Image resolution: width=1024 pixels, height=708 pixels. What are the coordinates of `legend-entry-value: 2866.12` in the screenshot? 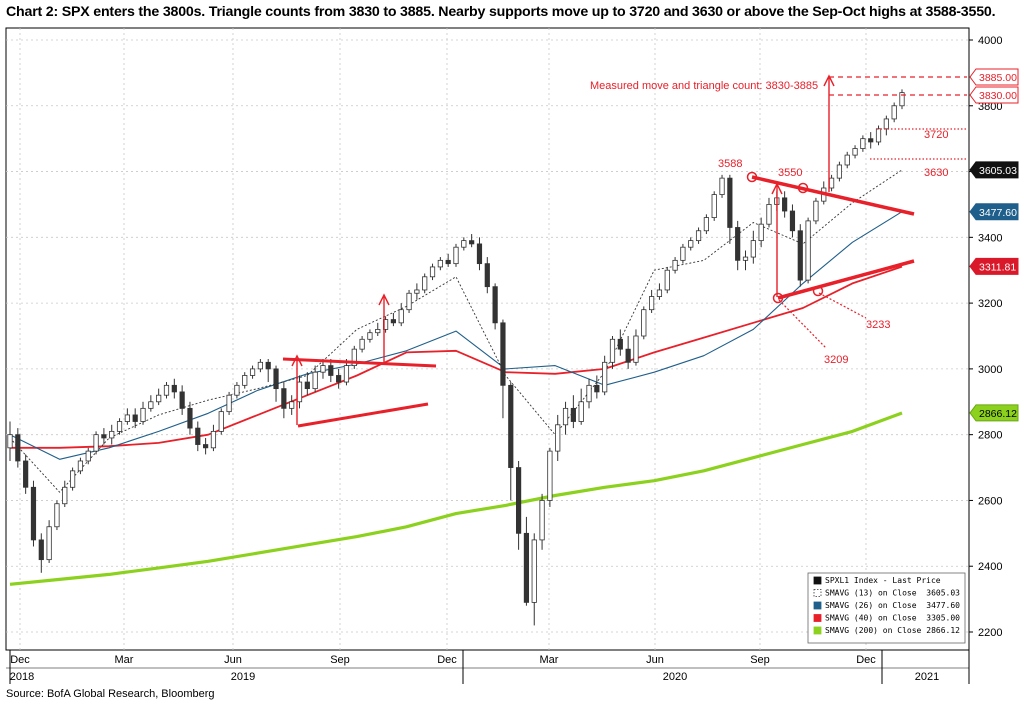 It's located at (943, 630).